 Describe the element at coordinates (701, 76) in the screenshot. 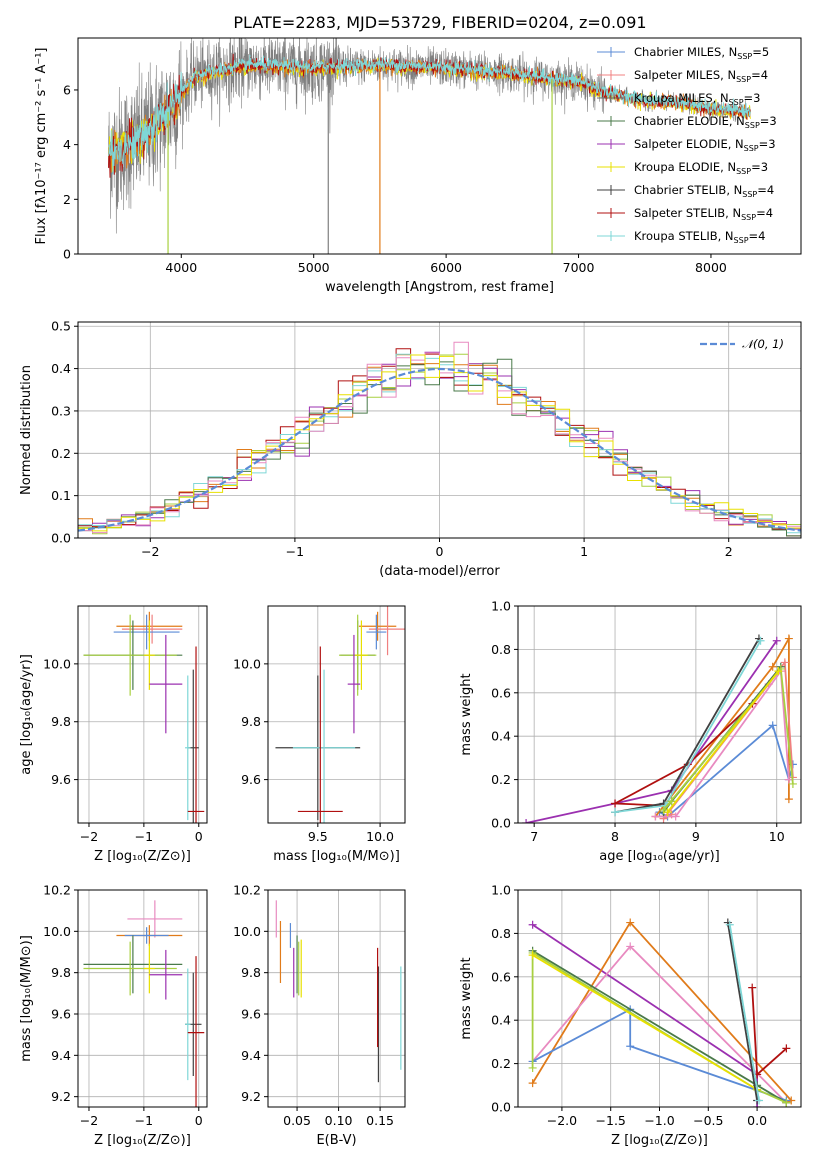

I see `legend-label: Salpeter MILES, NSSP=4` at that location.